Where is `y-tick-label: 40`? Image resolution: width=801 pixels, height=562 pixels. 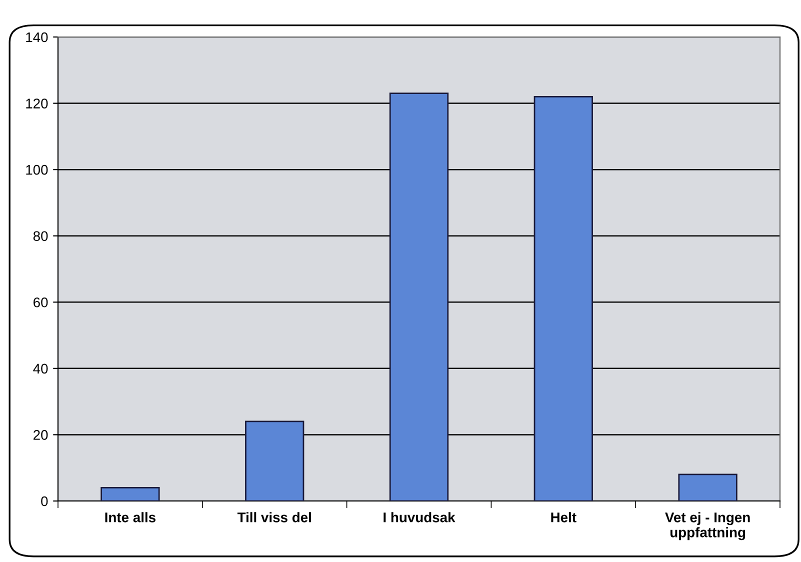 y-tick-label: 40 is located at coordinates (40, 369).